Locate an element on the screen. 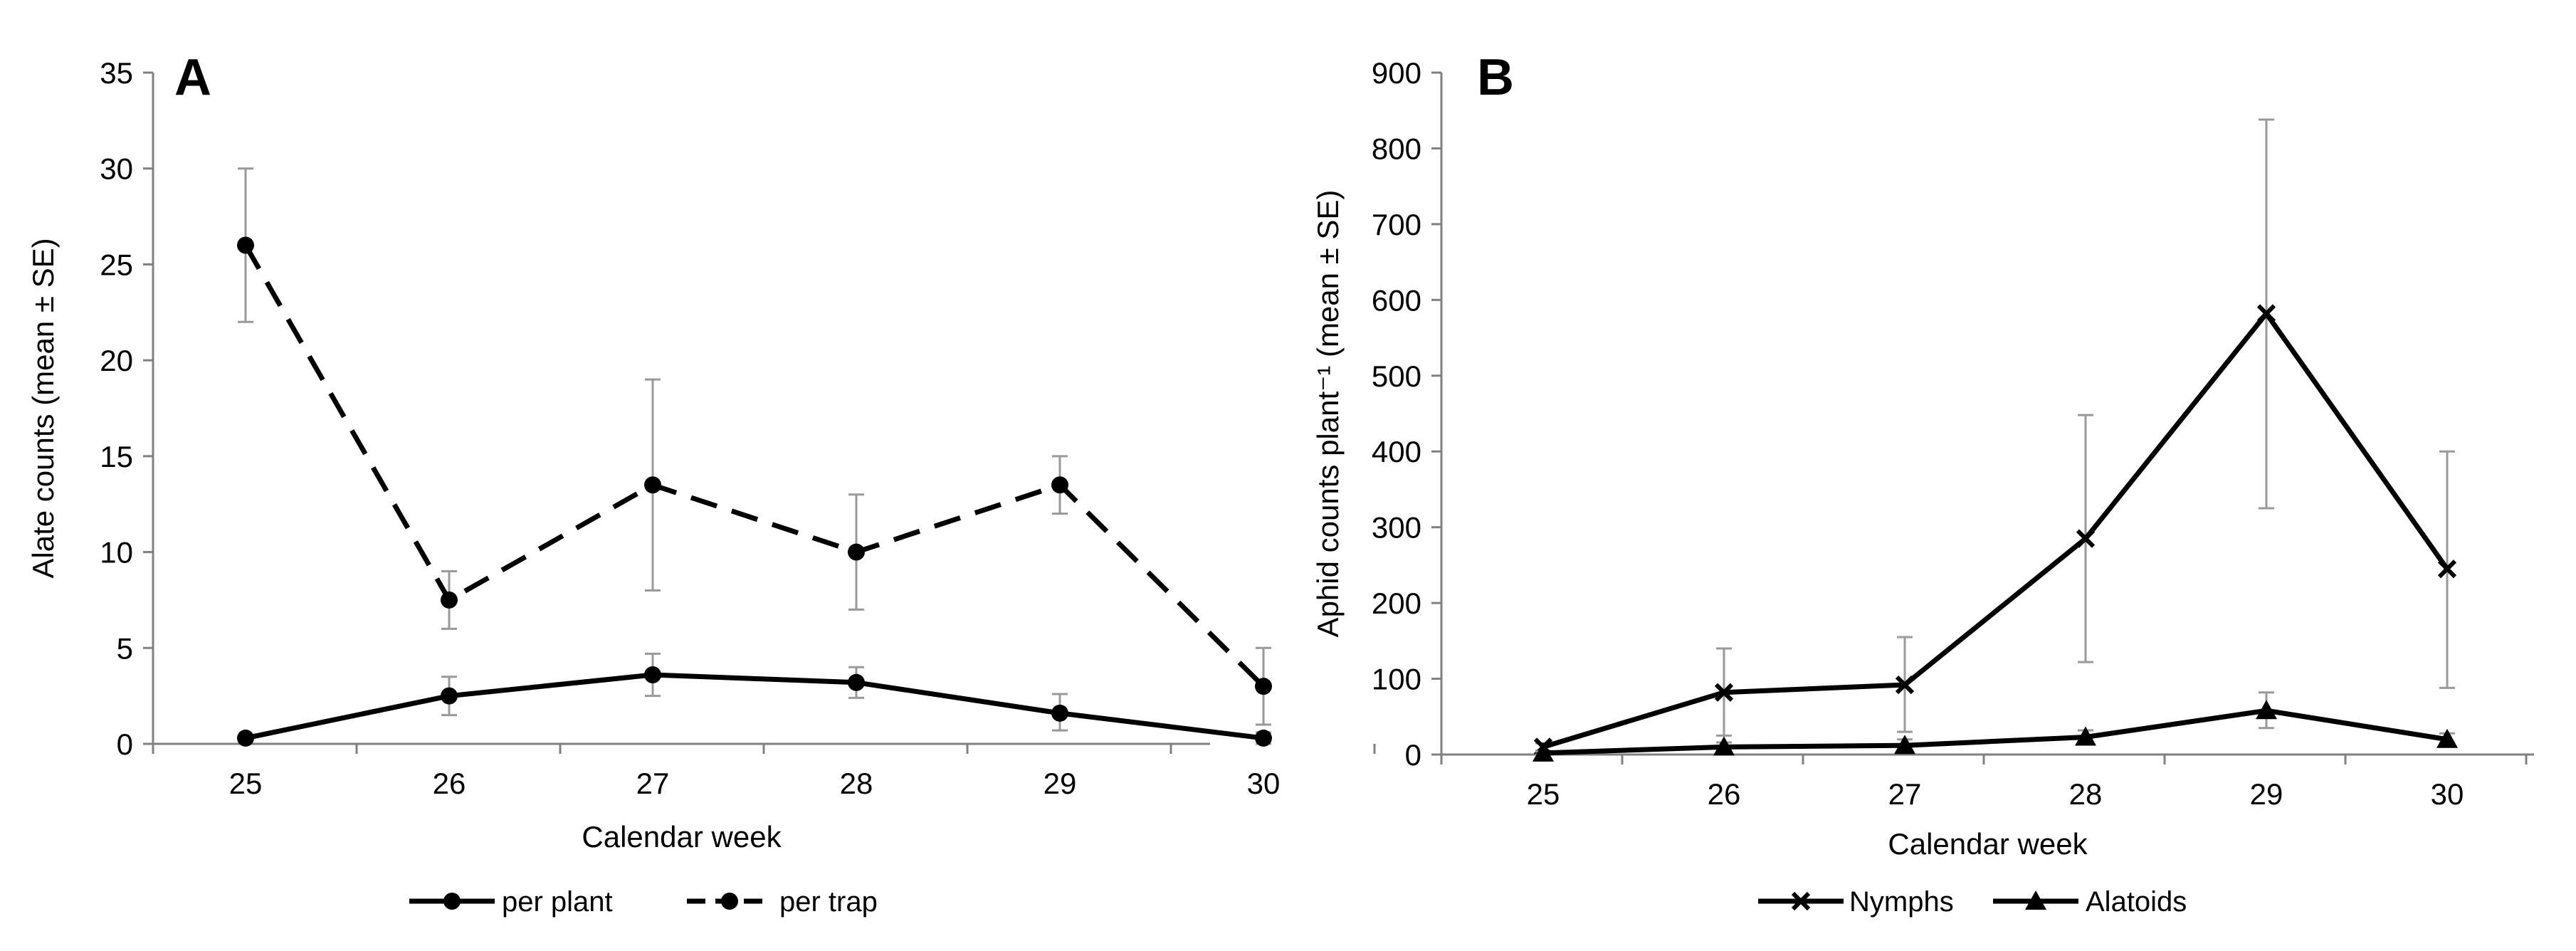  legend-entry: per trap is located at coordinates (783, 902).